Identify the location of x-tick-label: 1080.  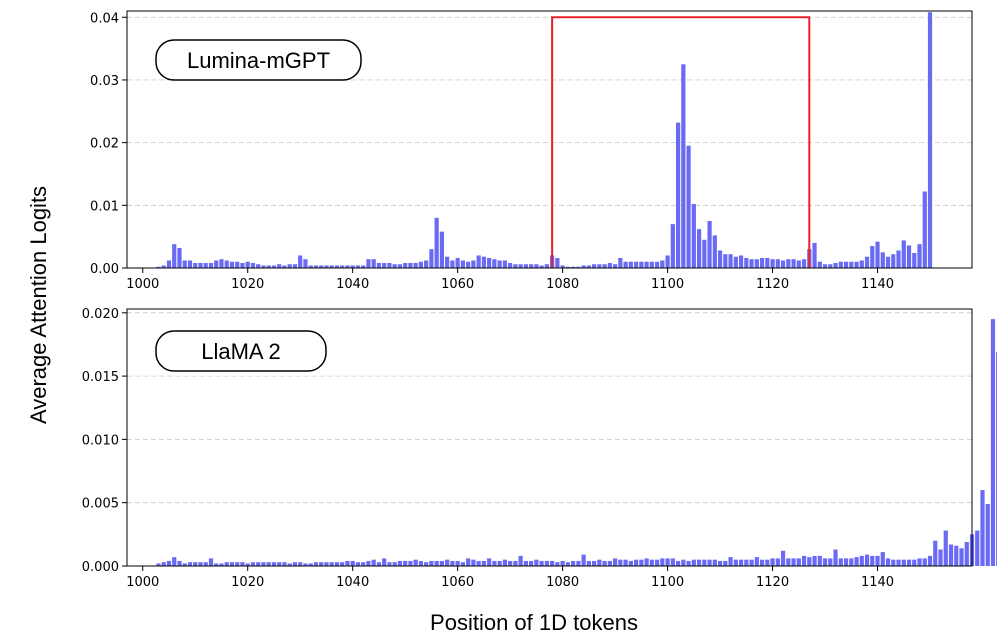
(562, 284).